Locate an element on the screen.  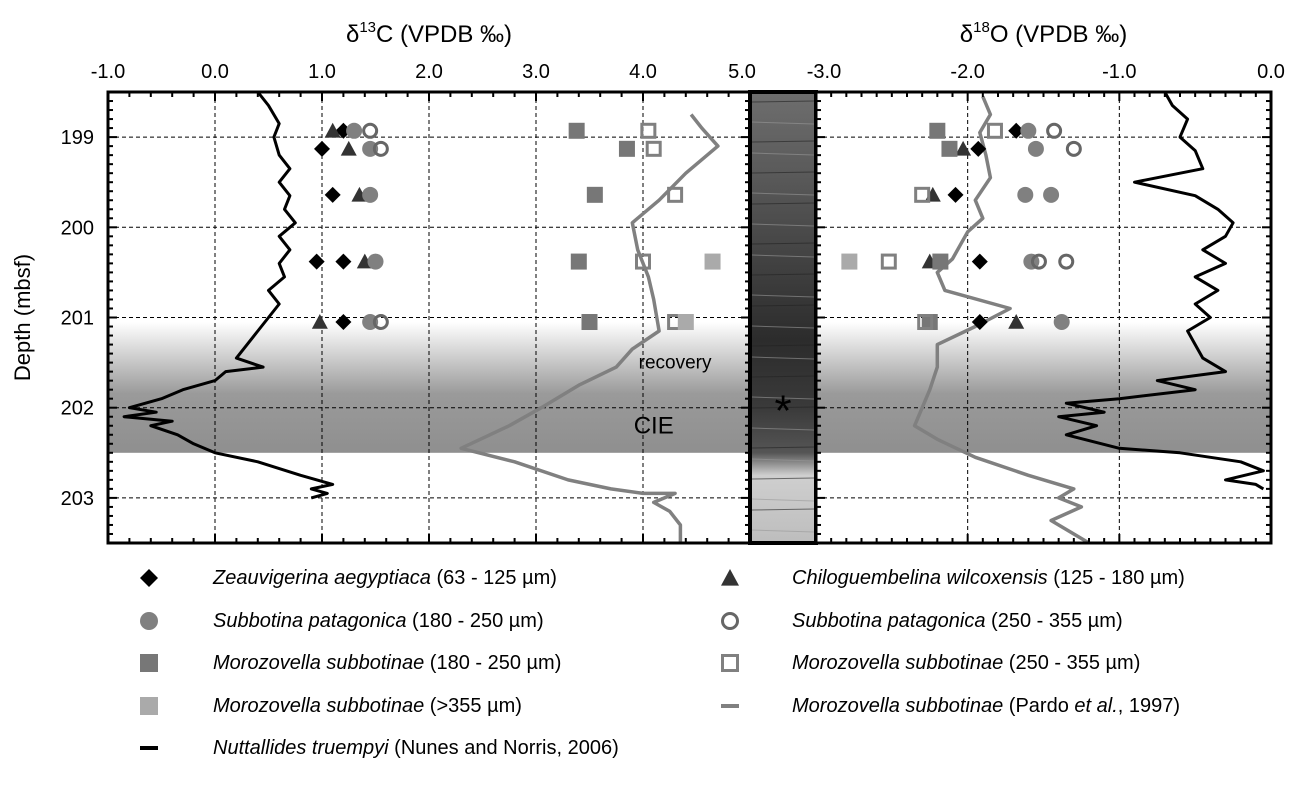
y-tick-label: 201 is located at coordinates (77, 319).